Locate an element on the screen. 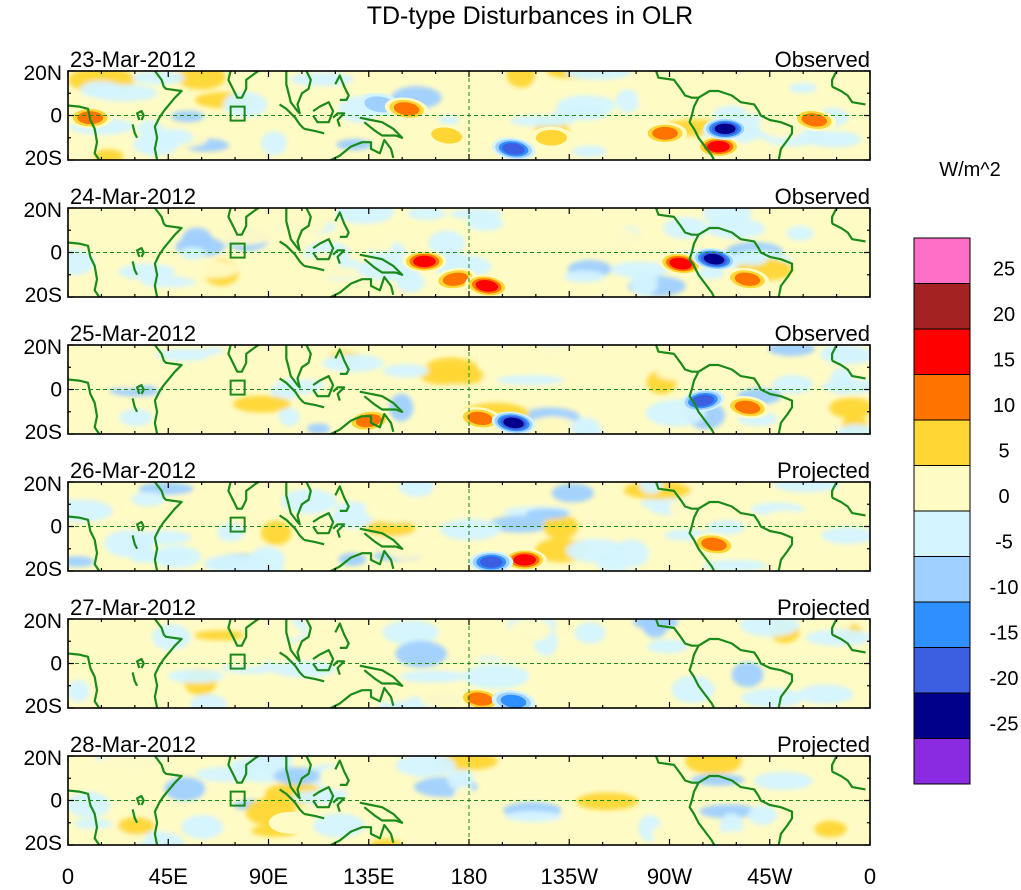  colorbar-label: 10 is located at coordinates (1004, 406).